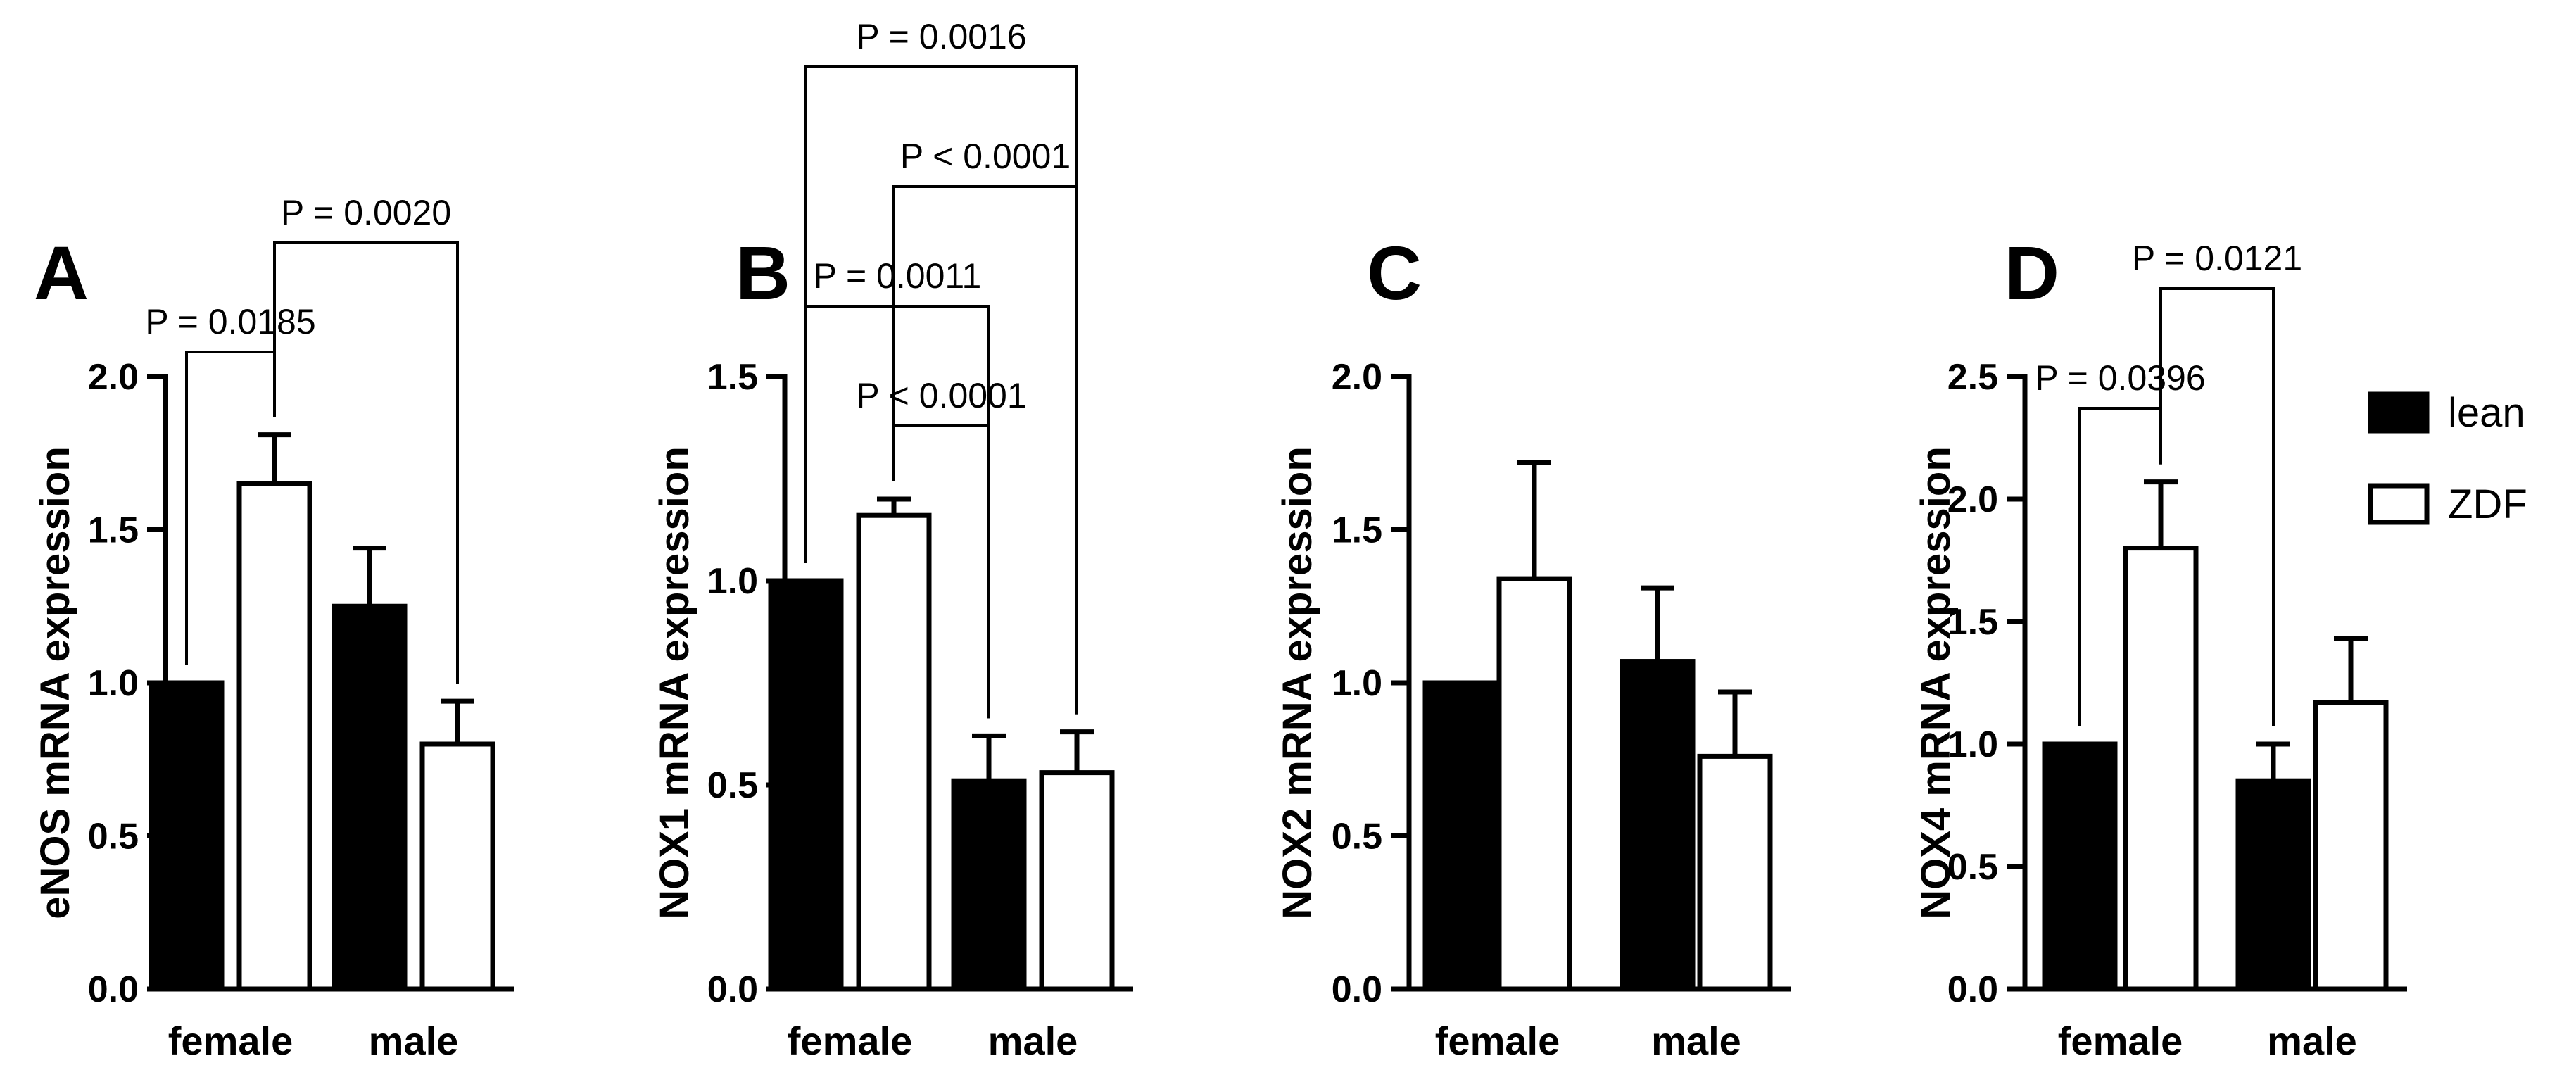 The image size is (2576, 1070). Describe the element at coordinates (941, 36) in the screenshot. I see `p-value-label: P = 0.0016` at that location.